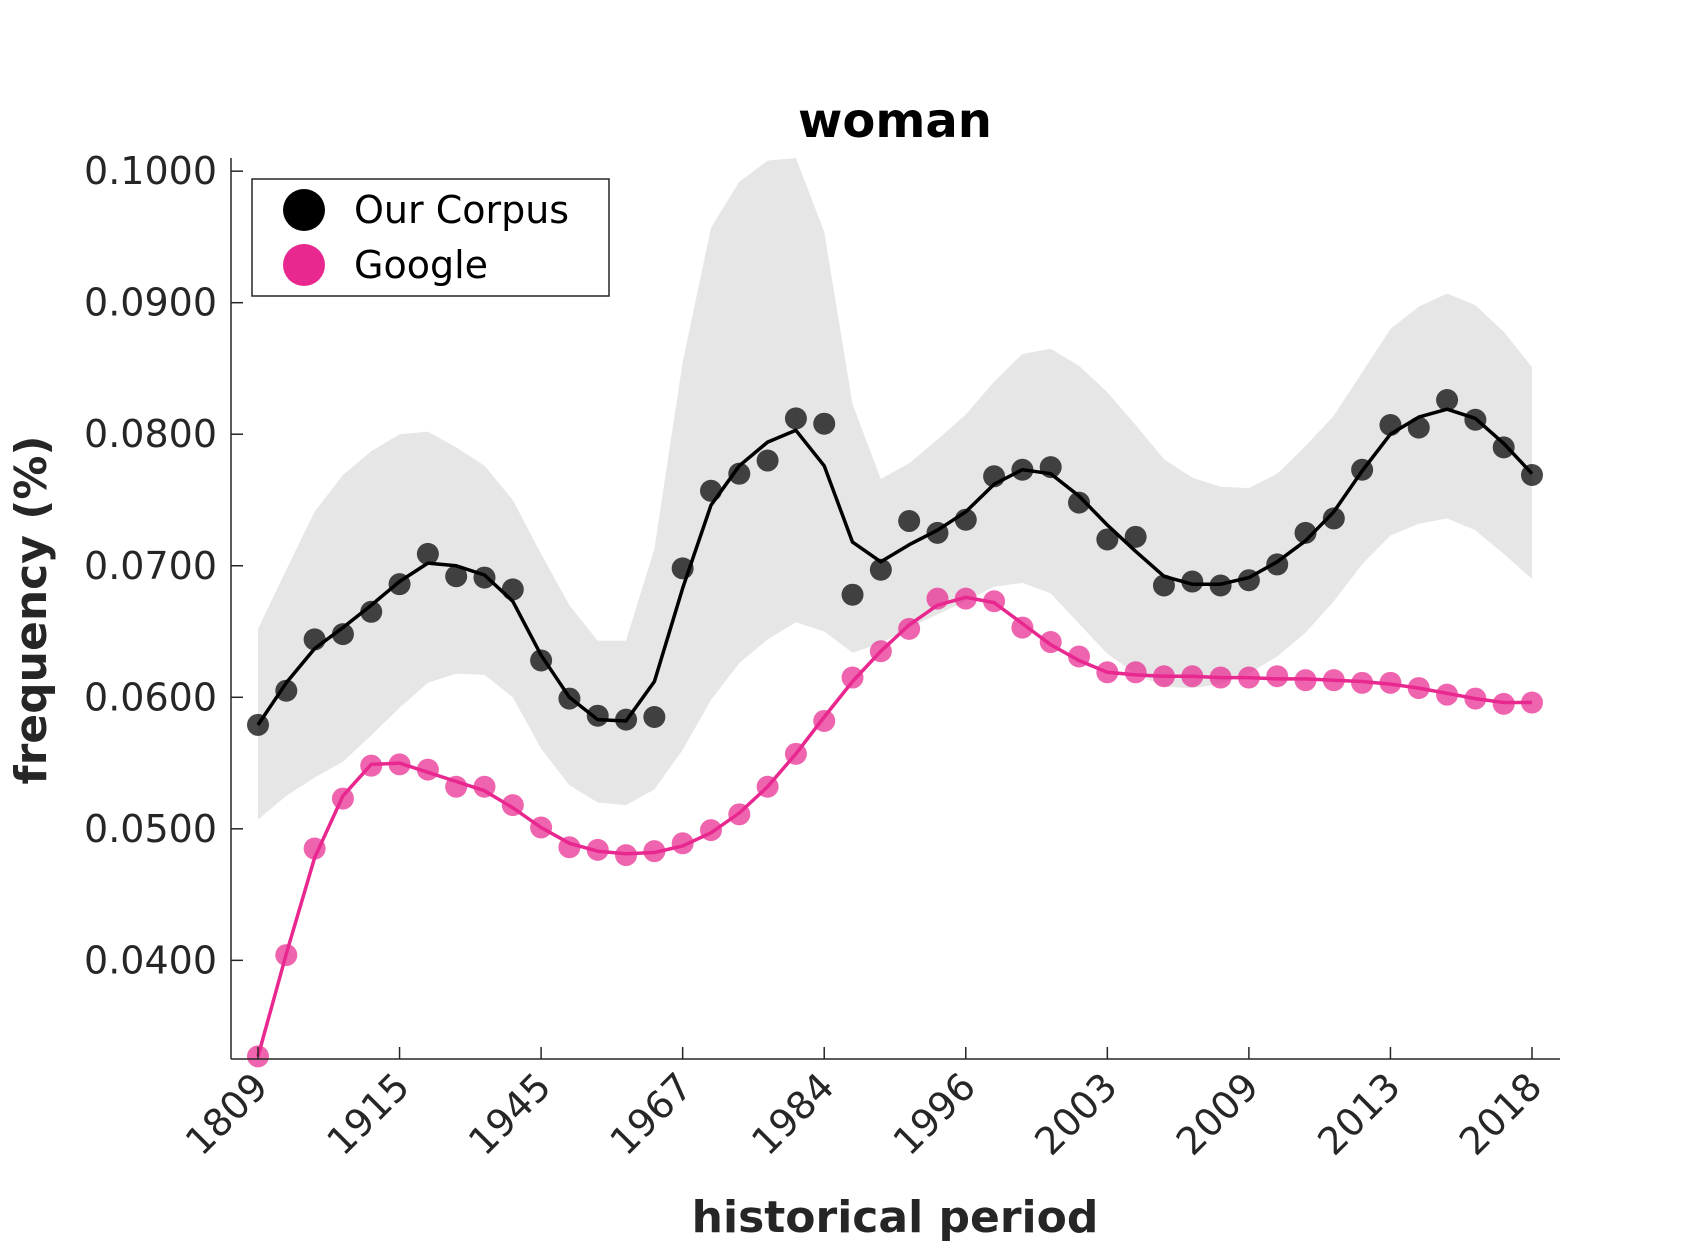 The height and width of the screenshot is (1246, 1700). What do you see at coordinates (1218, 1114) in the screenshot?
I see `x-tick-label: 2009` at bounding box center [1218, 1114].